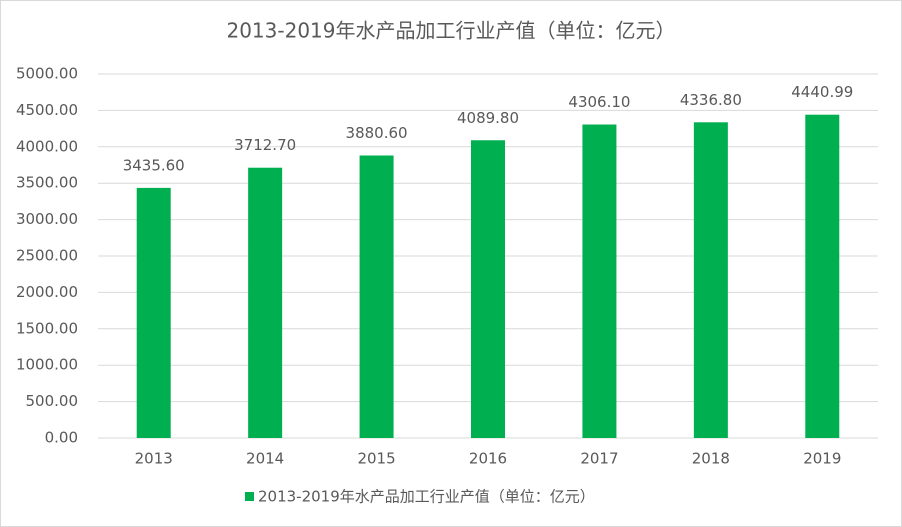 The height and width of the screenshot is (527, 902). I want to click on x-tick-label: 2016, so click(488, 459).